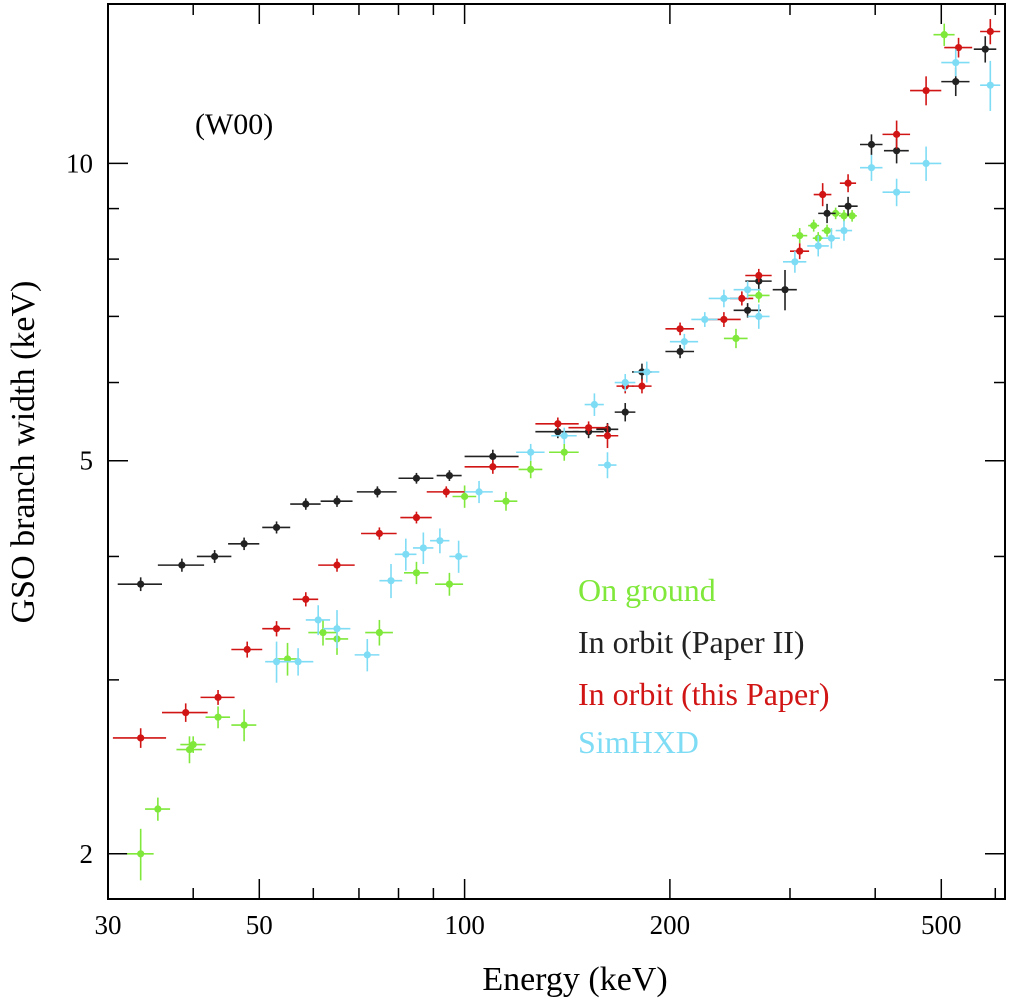 The width and height of the screenshot is (1011, 1003). Describe the element at coordinates (941, 925) in the screenshot. I see `x-tick-label: 500` at that location.